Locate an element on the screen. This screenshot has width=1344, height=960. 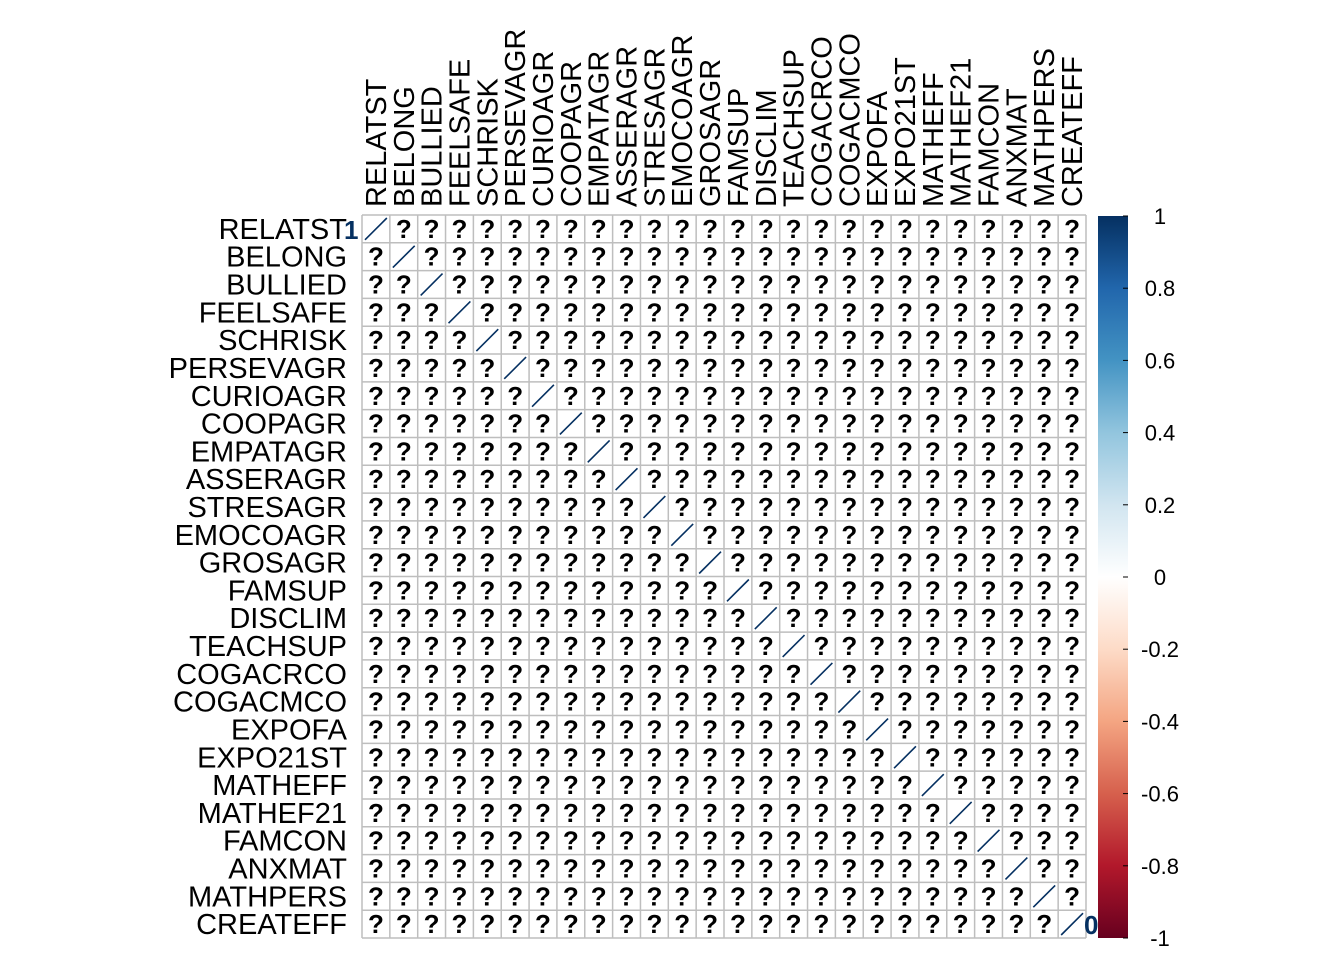
row-label: COOPAGR is located at coordinates (274, 425).